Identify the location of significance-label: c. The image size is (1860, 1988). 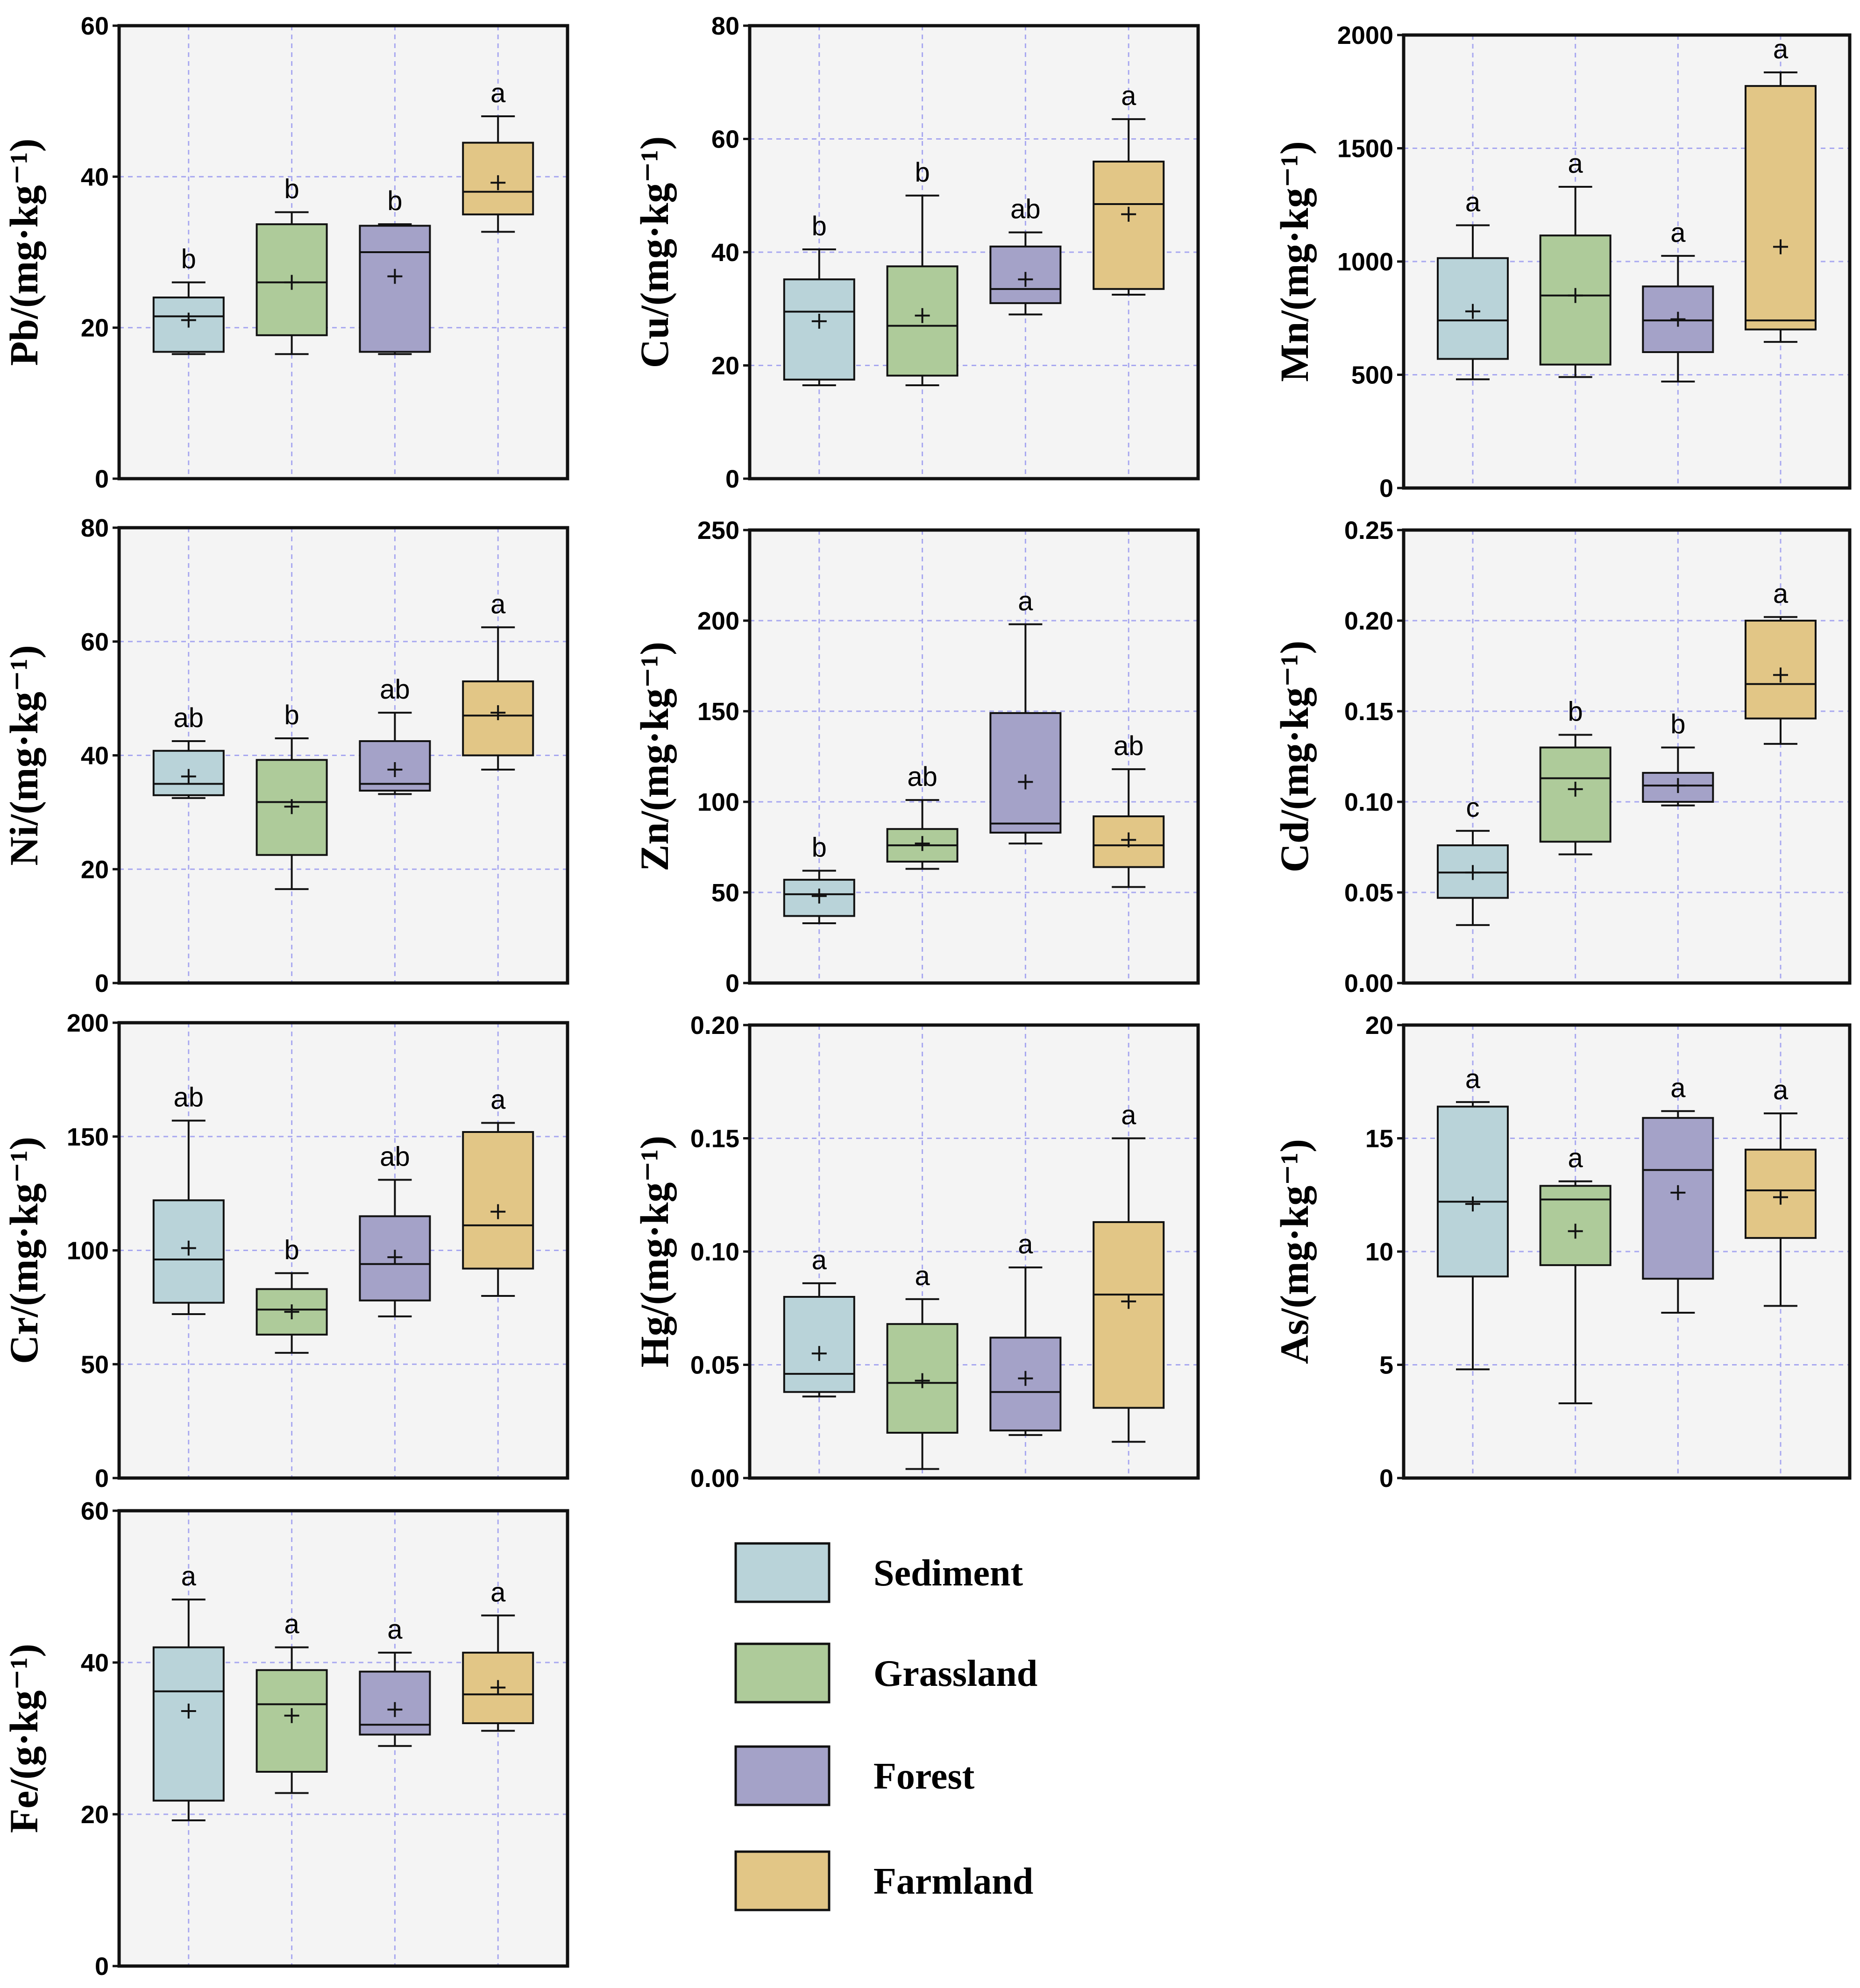
(1473, 807).